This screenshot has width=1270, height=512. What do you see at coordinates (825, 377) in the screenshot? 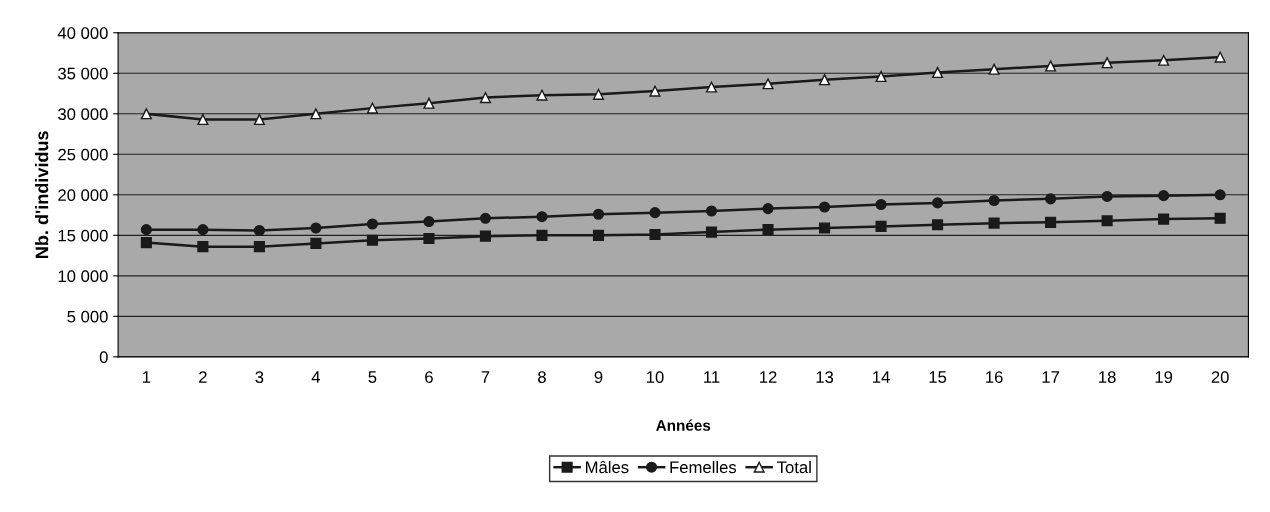
I see `x-tick-label: 13` at bounding box center [825, 377].